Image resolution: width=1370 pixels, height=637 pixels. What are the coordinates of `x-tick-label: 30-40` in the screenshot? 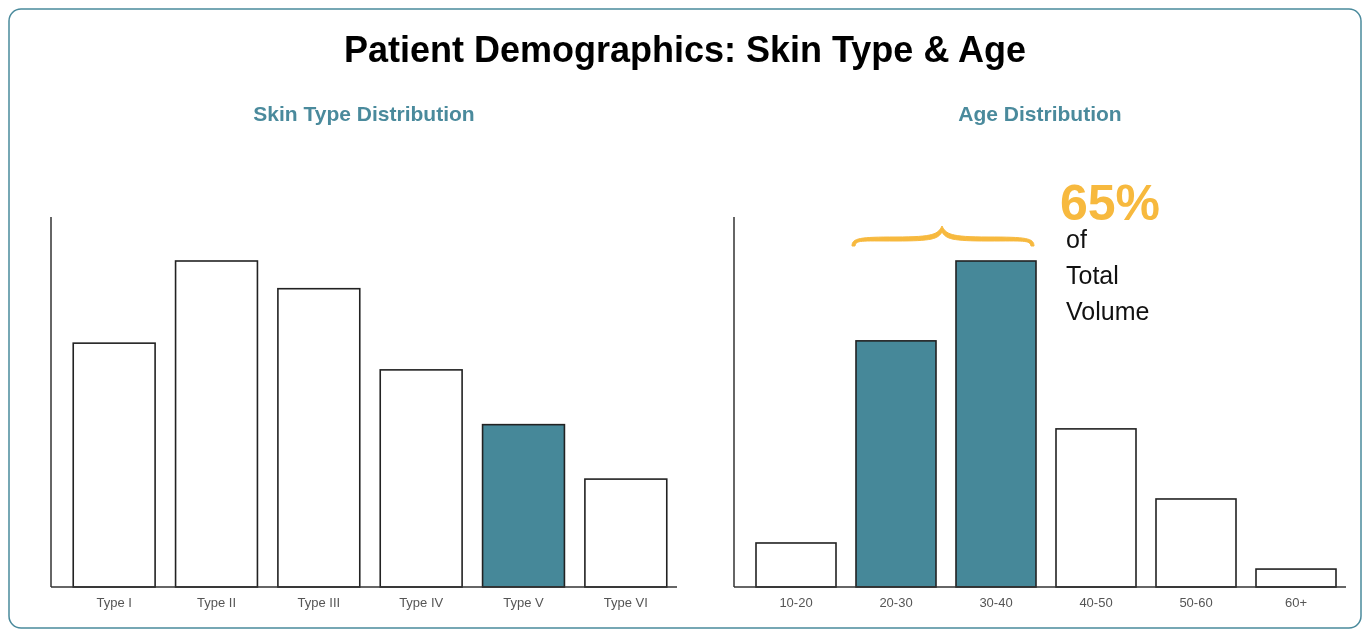 It's located at (996, 602).